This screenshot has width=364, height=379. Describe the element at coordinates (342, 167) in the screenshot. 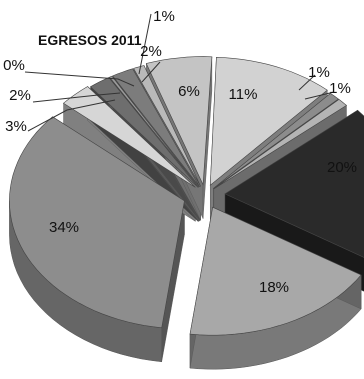

I see `slice-label-3: 20%` at that location.